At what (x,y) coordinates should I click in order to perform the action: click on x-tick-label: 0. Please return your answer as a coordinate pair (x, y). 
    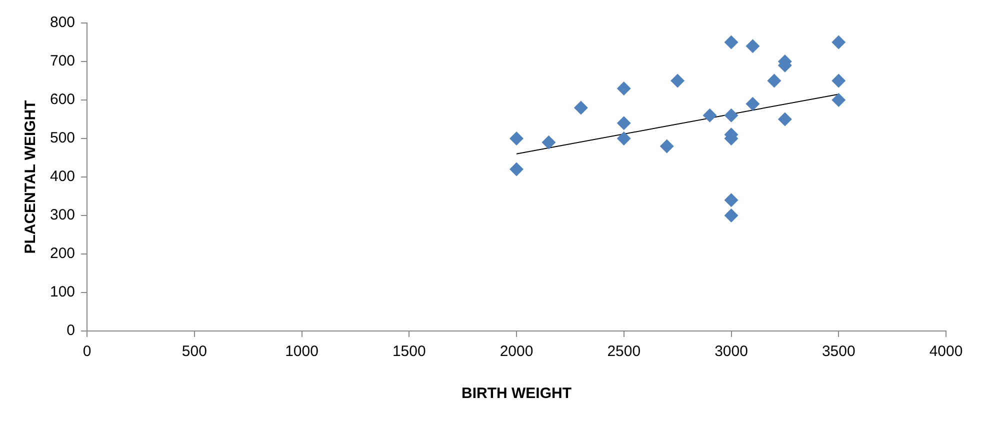
    Looking at the image, I should click on (87, 351).